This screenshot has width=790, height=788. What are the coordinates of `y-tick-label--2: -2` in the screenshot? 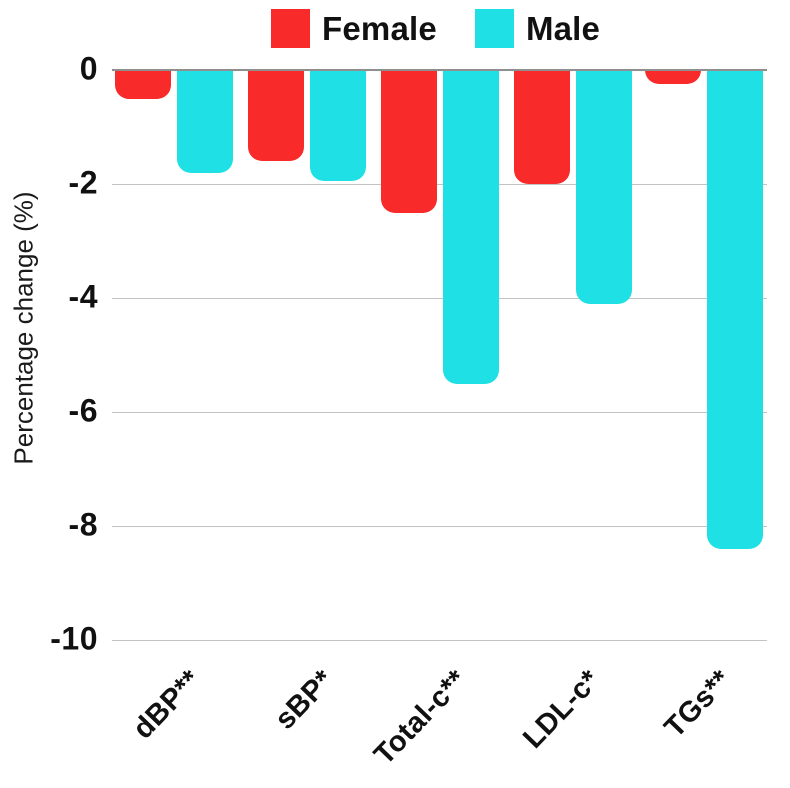 It's located at (83, 182).